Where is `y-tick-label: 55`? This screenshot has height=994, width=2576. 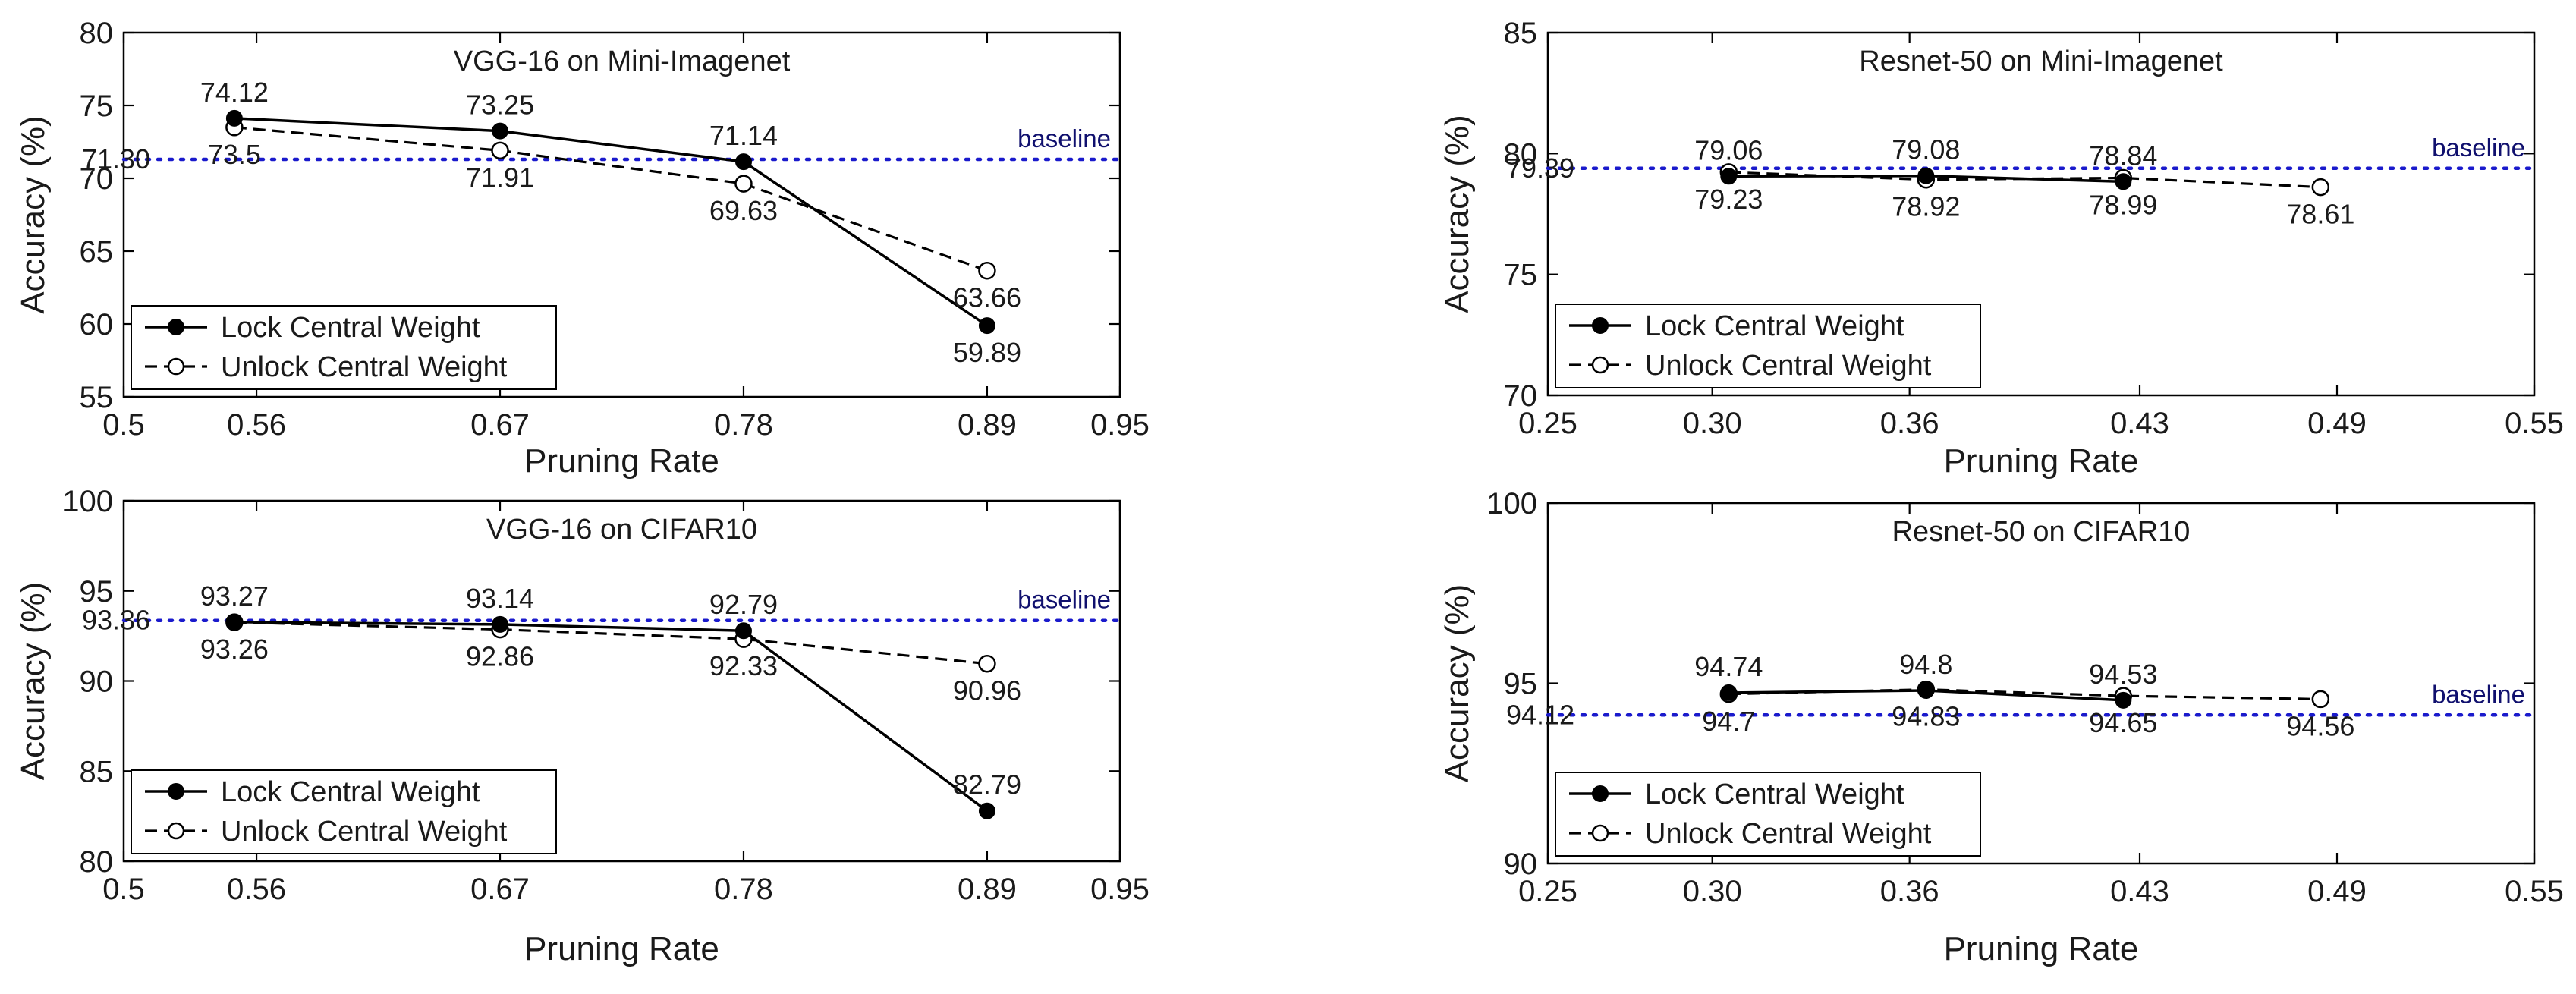
y-tick-label: 55 is located at coordinates (97, 397).